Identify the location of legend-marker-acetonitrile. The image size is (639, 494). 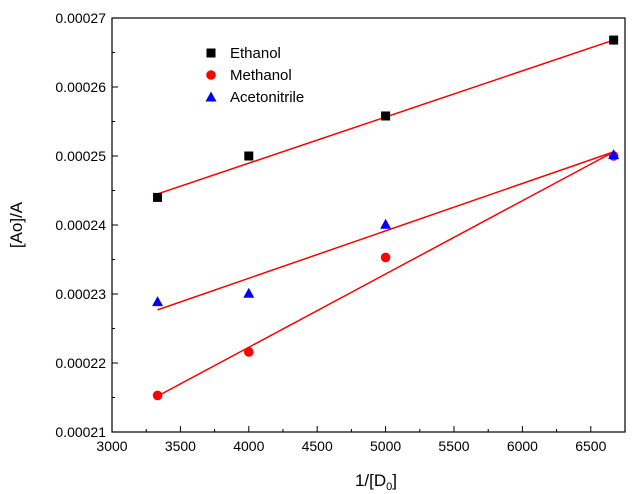
(211, 96).